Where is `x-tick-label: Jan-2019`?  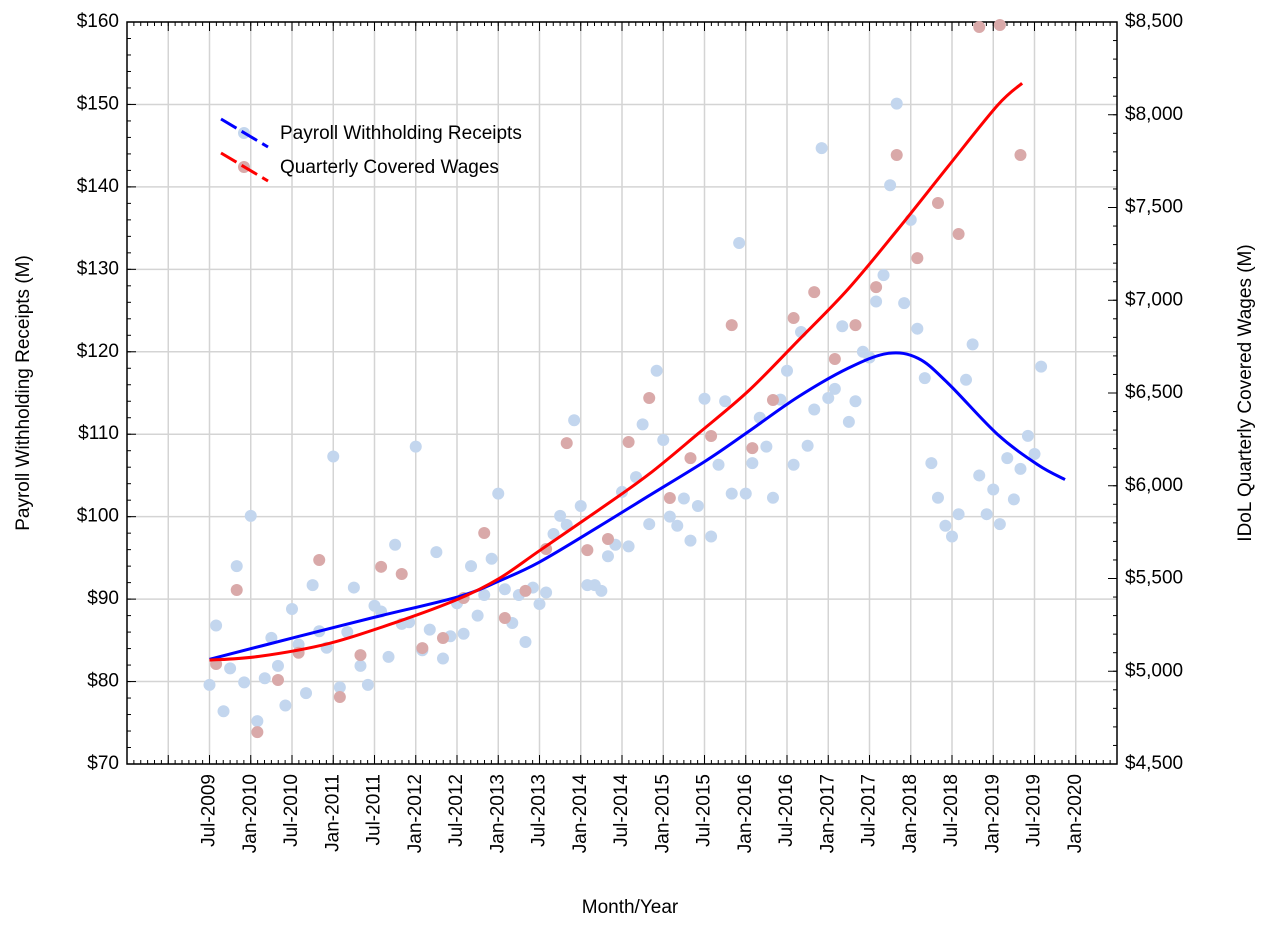 x-tick-label: Jan-2019 is located at coordinates (992, 813).